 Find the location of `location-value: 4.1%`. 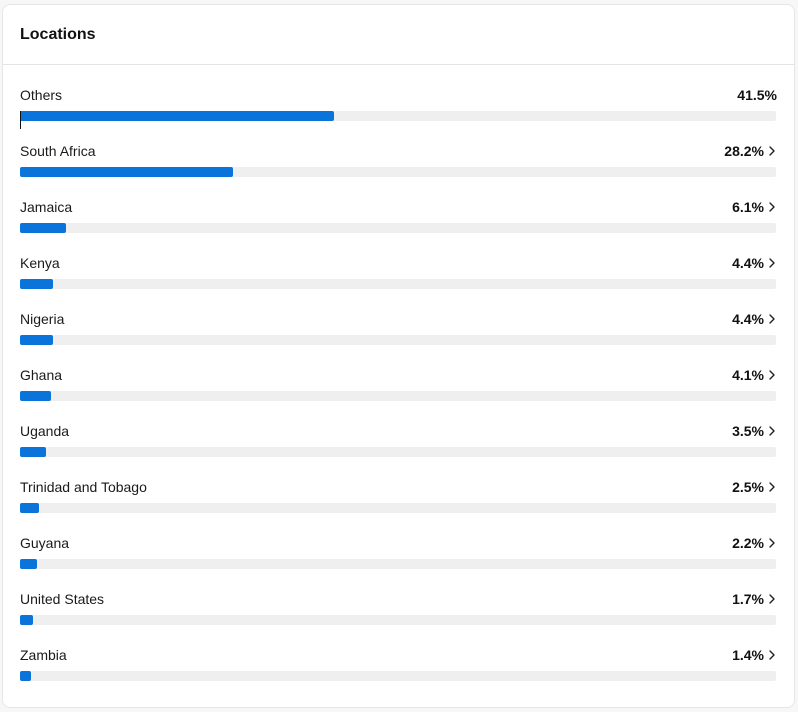

location-value: 4.1% is located at coordinates (754, 375).